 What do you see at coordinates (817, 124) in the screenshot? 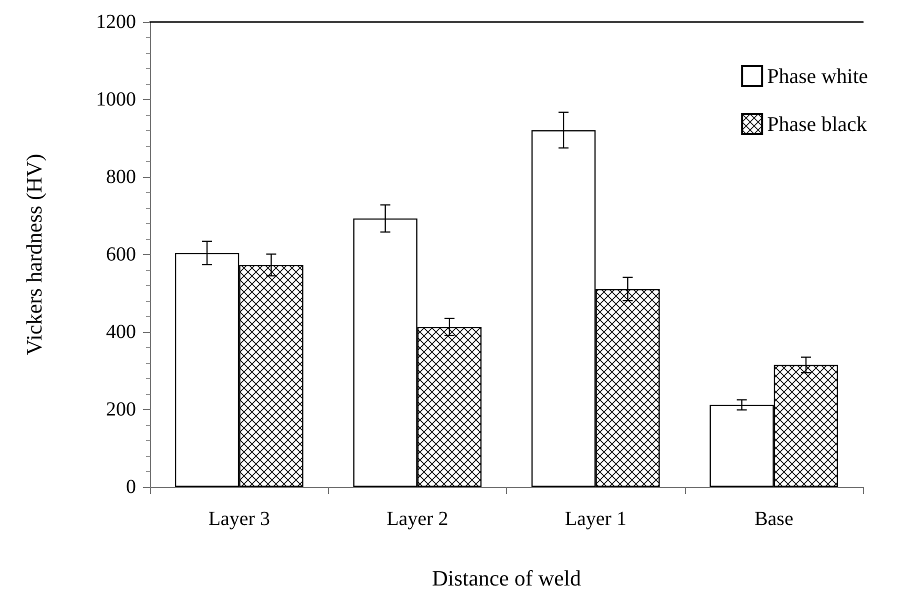
I see `legend-label: Phase black` at bounding box center [817, 124].